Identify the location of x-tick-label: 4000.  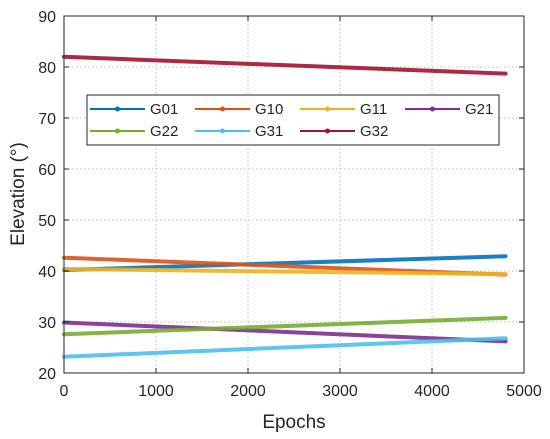
(432, 391).